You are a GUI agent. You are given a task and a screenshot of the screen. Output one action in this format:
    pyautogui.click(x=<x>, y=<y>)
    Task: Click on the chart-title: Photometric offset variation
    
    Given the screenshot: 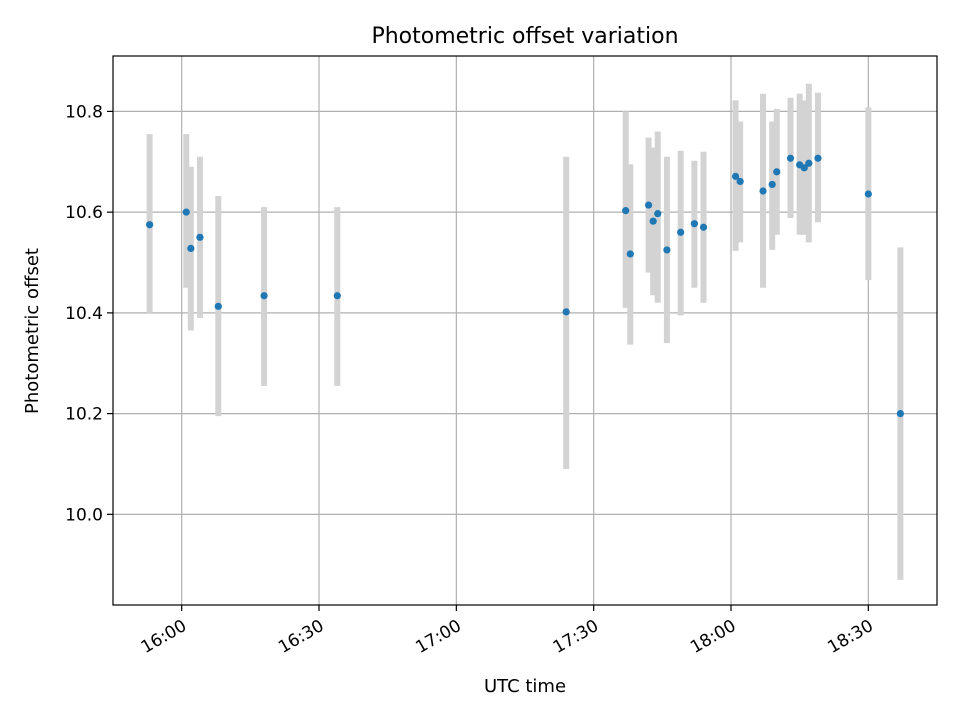 What is the action you would take?
    pyautogui.click(x=524, y=36)
    